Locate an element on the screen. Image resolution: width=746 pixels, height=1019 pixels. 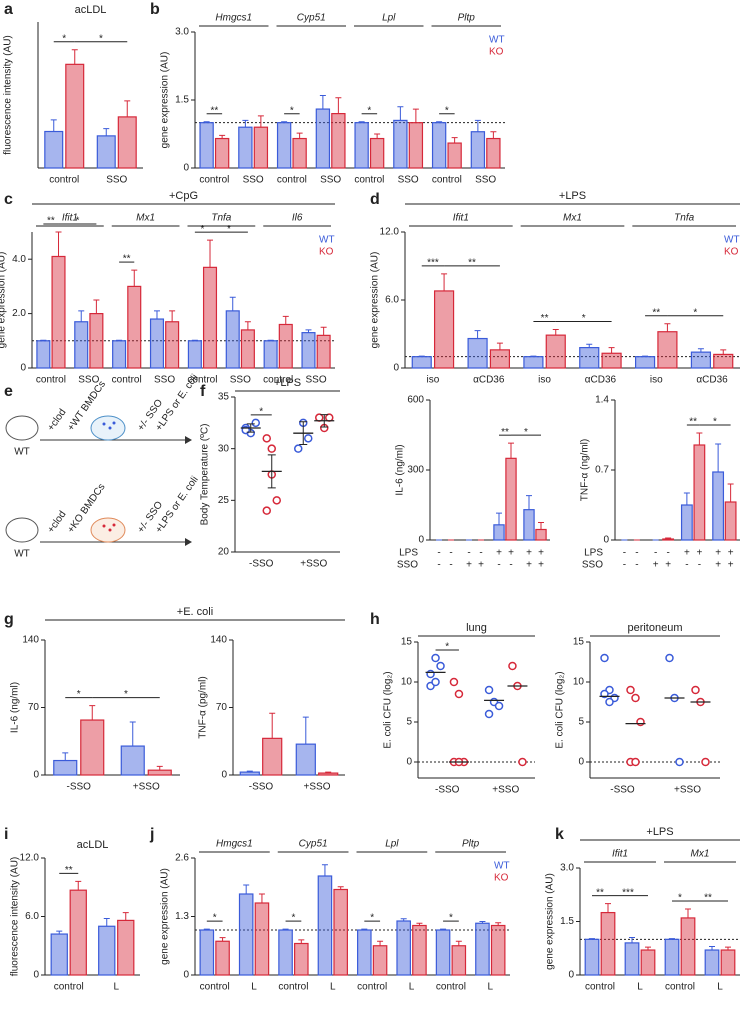
panel-letter: f is located at coordinates (203, 391).